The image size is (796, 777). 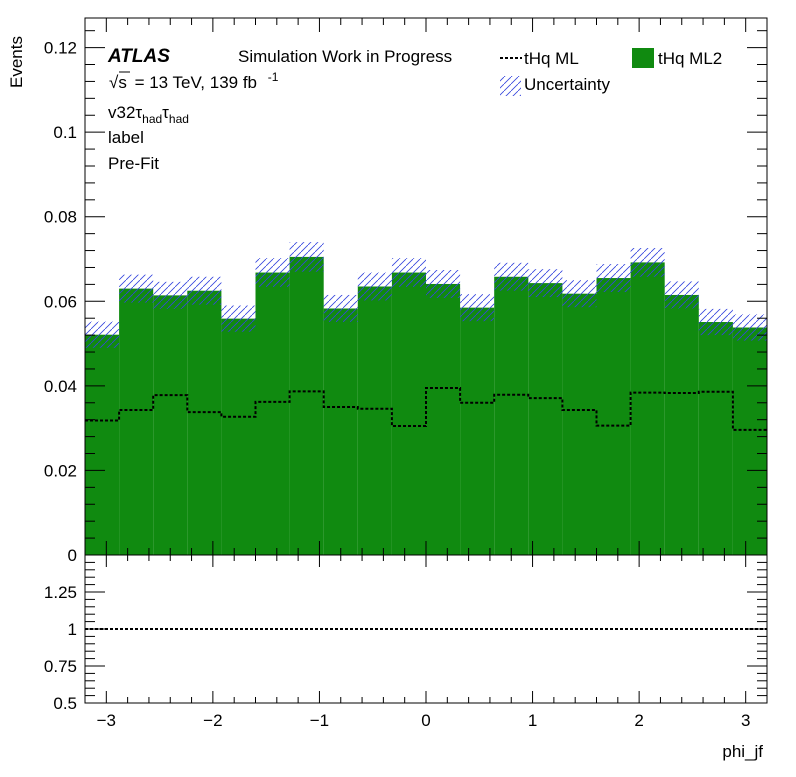 I want to click on y-tick-label: 0.1, so click(x=65, y=132).